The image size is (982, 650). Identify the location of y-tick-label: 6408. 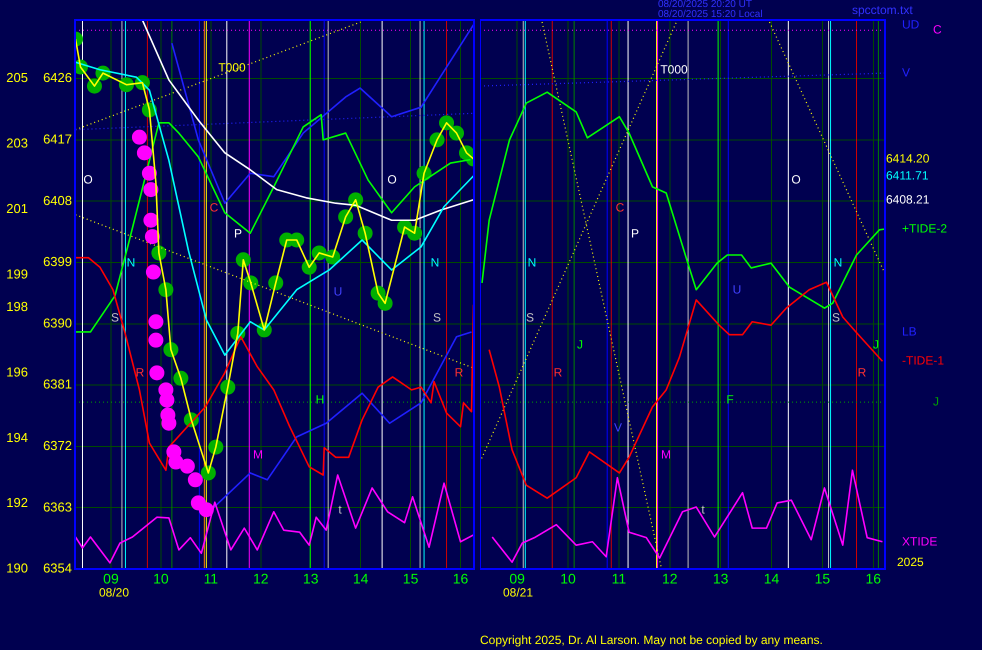
(57, 200).